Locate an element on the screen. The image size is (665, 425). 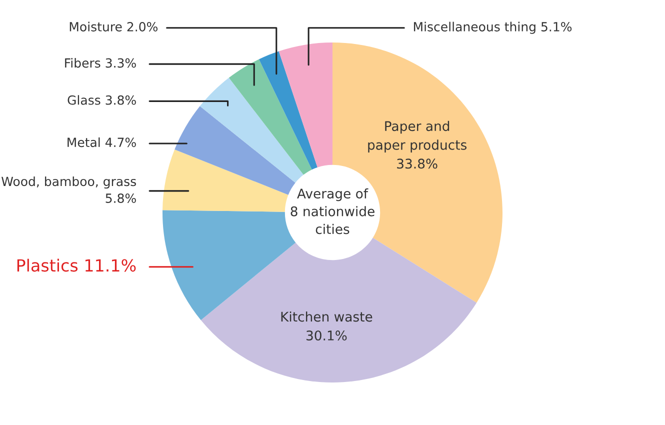
slice-label: Glass 3.8% is located at coordinates (102, 100).